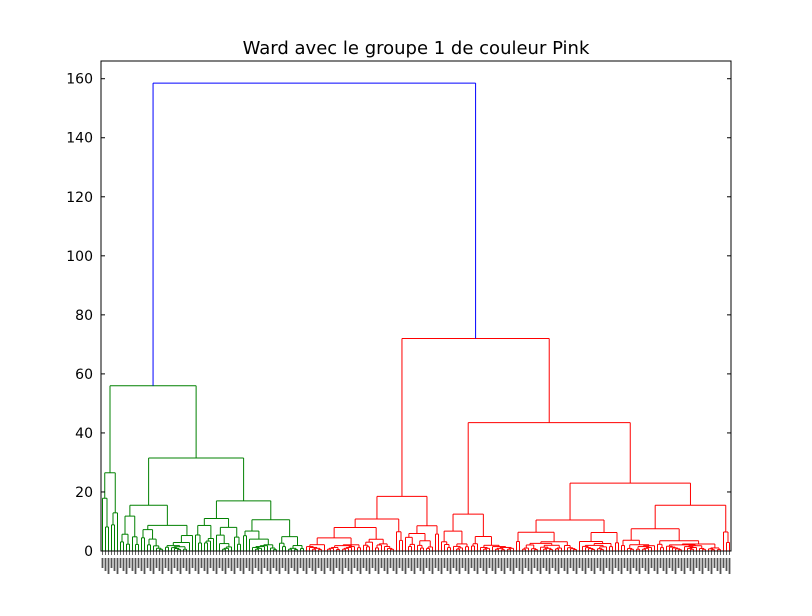 This screenshot has width=812, height=616. I want to click on y-tick-label: 0, so click(88, 552).